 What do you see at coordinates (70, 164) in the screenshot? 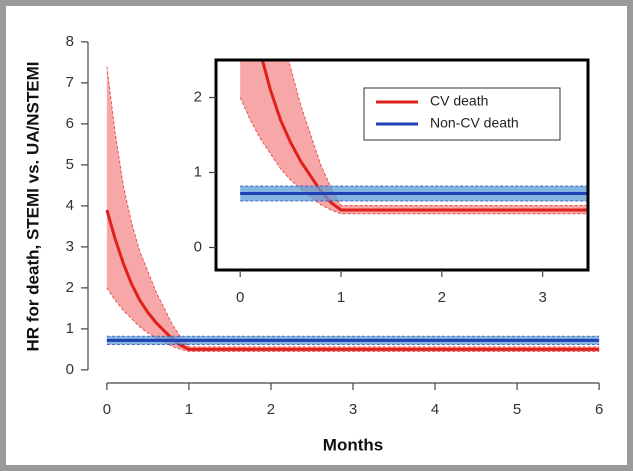
I see `y-tick-label: 5` at bounding box center [70, 164].